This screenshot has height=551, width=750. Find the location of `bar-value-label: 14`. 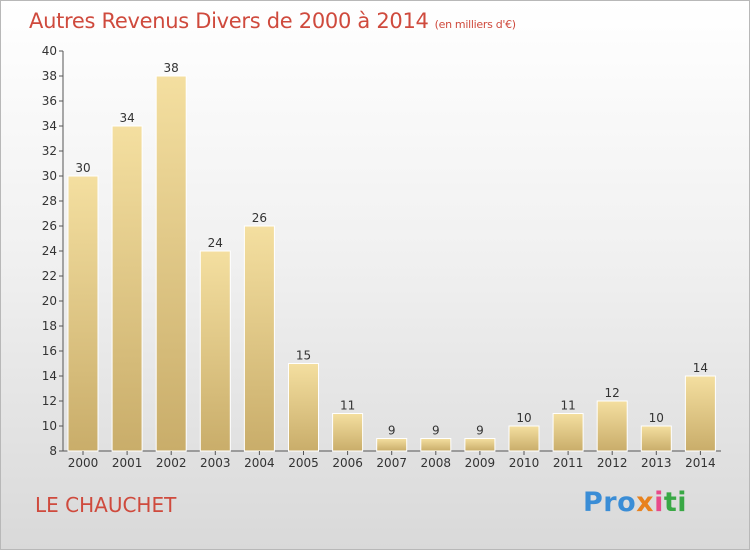

bar-value-label: 14 is located at coordinates (700, 368).